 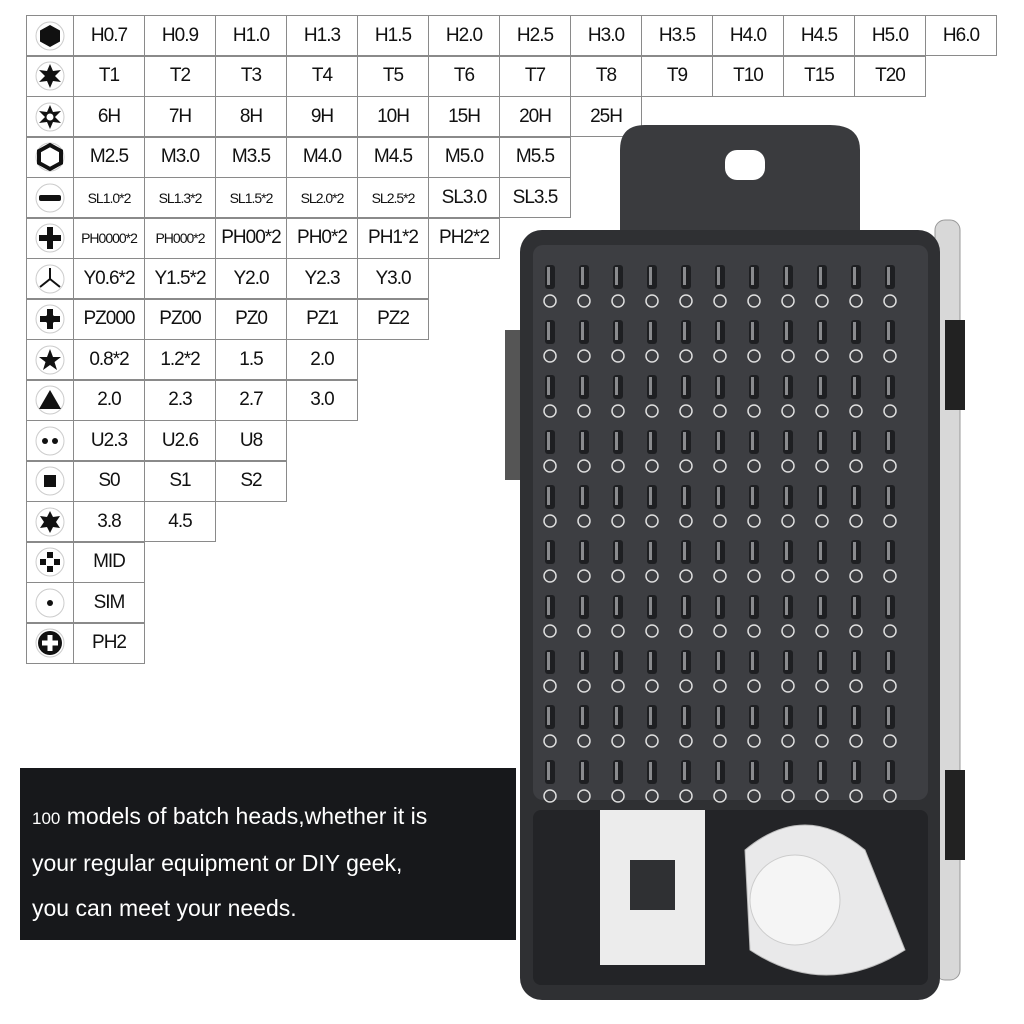 What do you see at coordinates (109, 643) in the screenshot?
I see `bit-size-cell: PH2` at bounding box center [109, 643].